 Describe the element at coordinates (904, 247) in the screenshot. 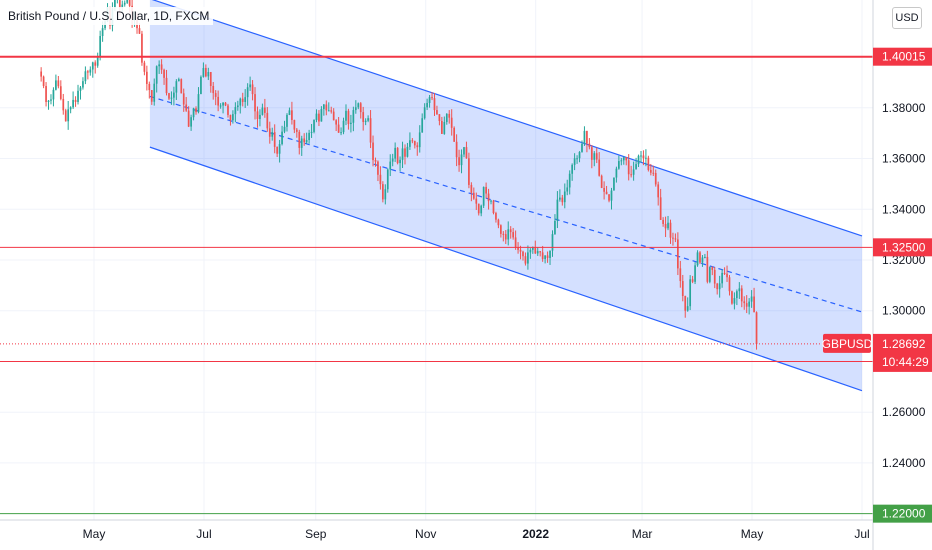

I see `level-tag-label: 1.32500` at that location.